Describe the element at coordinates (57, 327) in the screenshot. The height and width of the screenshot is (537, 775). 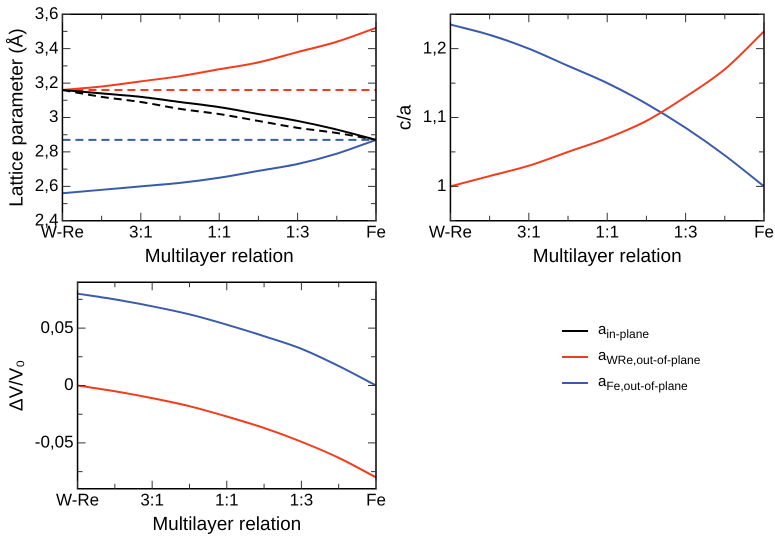
I see `y-tick-label: 0,05` at that location.